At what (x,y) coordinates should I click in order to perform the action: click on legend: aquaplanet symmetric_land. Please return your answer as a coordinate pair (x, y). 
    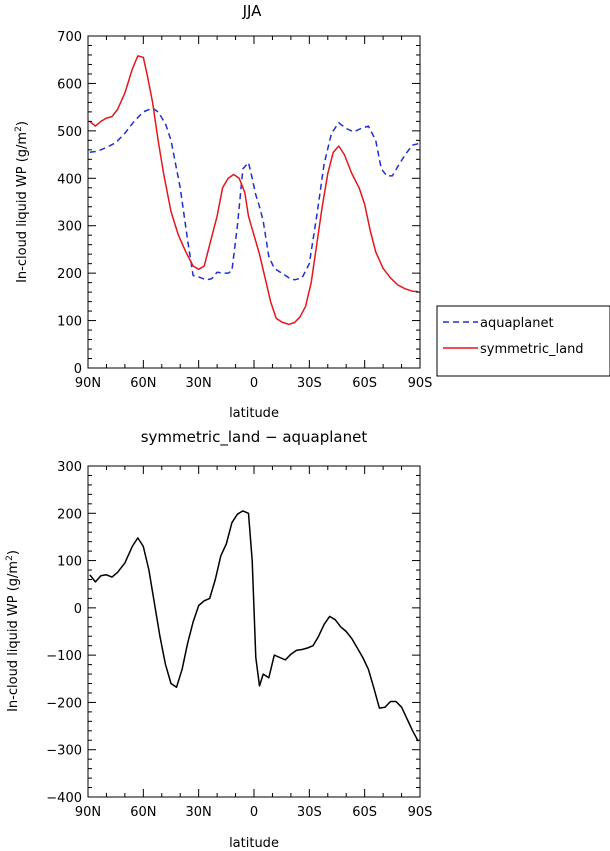
    Looking at the image, I should click on (523, 341).